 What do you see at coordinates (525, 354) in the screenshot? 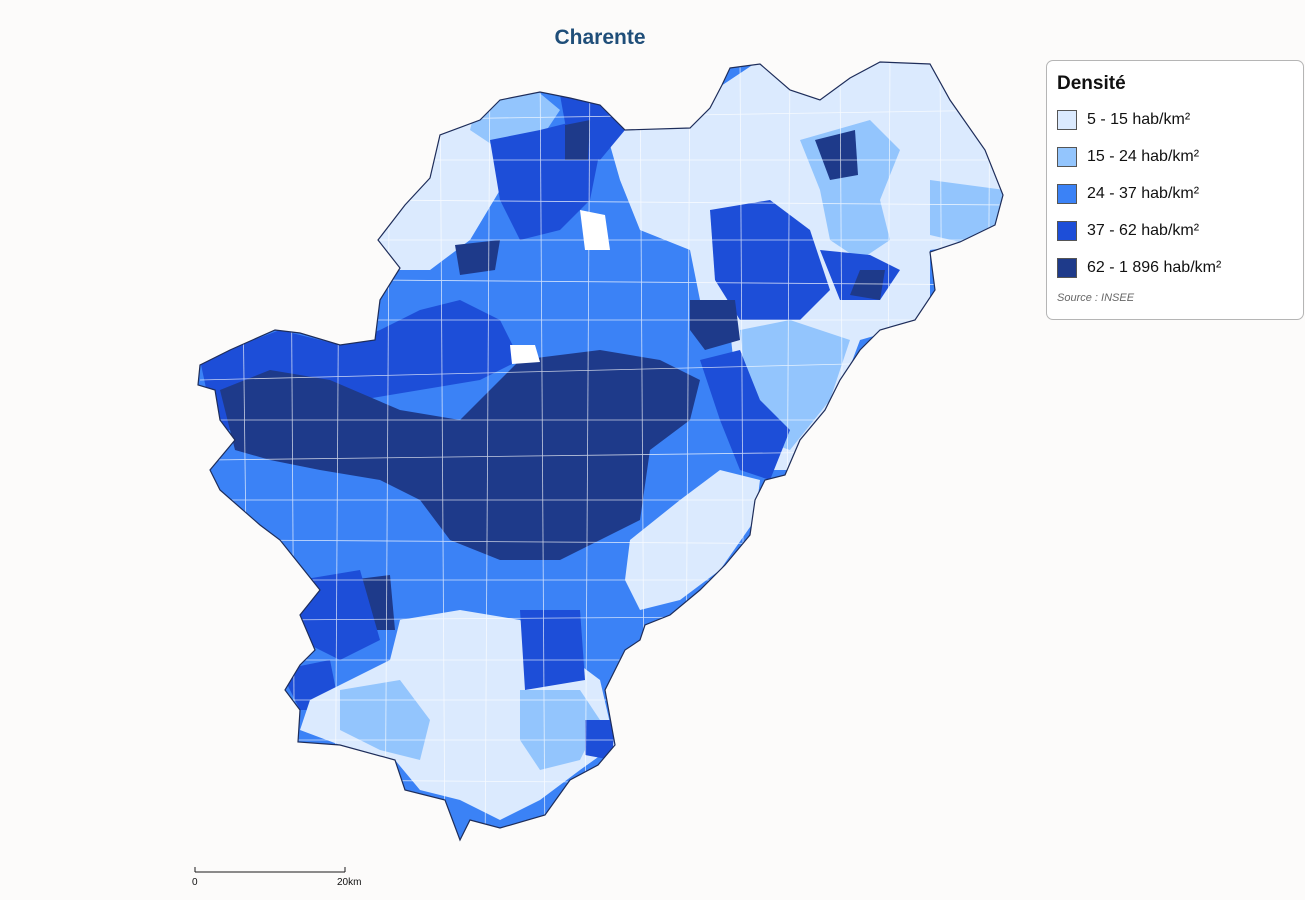
I see `map-hole-center` at bounding box center [525, 354].